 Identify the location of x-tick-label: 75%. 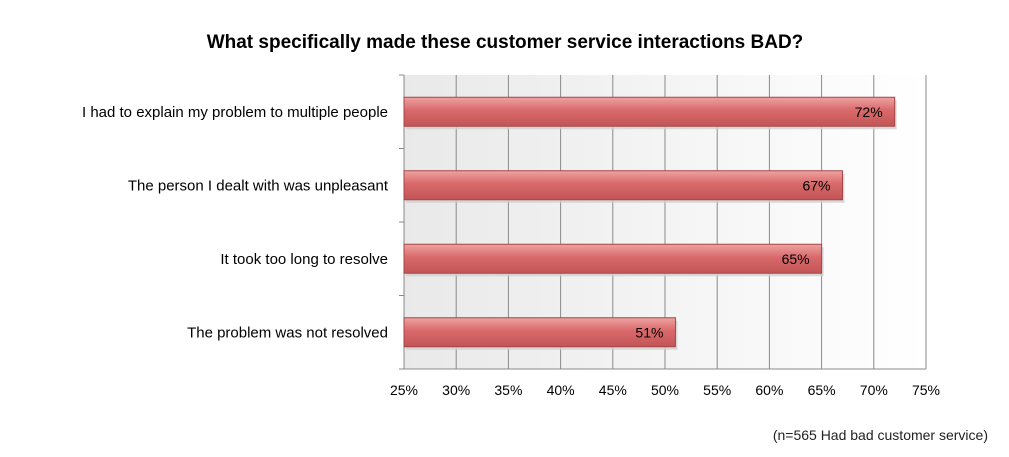
(926, 390).